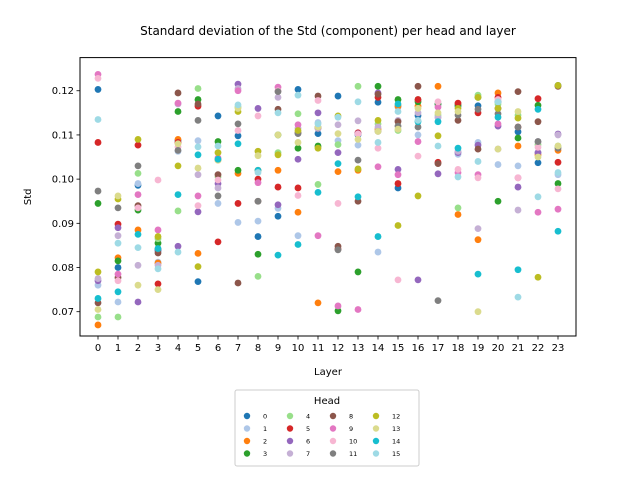 The image size is (640, 480). What do you see at coordinates (278, 348) in the screenshot?
I see `x-tick-label: 9` at bounding box center [278, 348].